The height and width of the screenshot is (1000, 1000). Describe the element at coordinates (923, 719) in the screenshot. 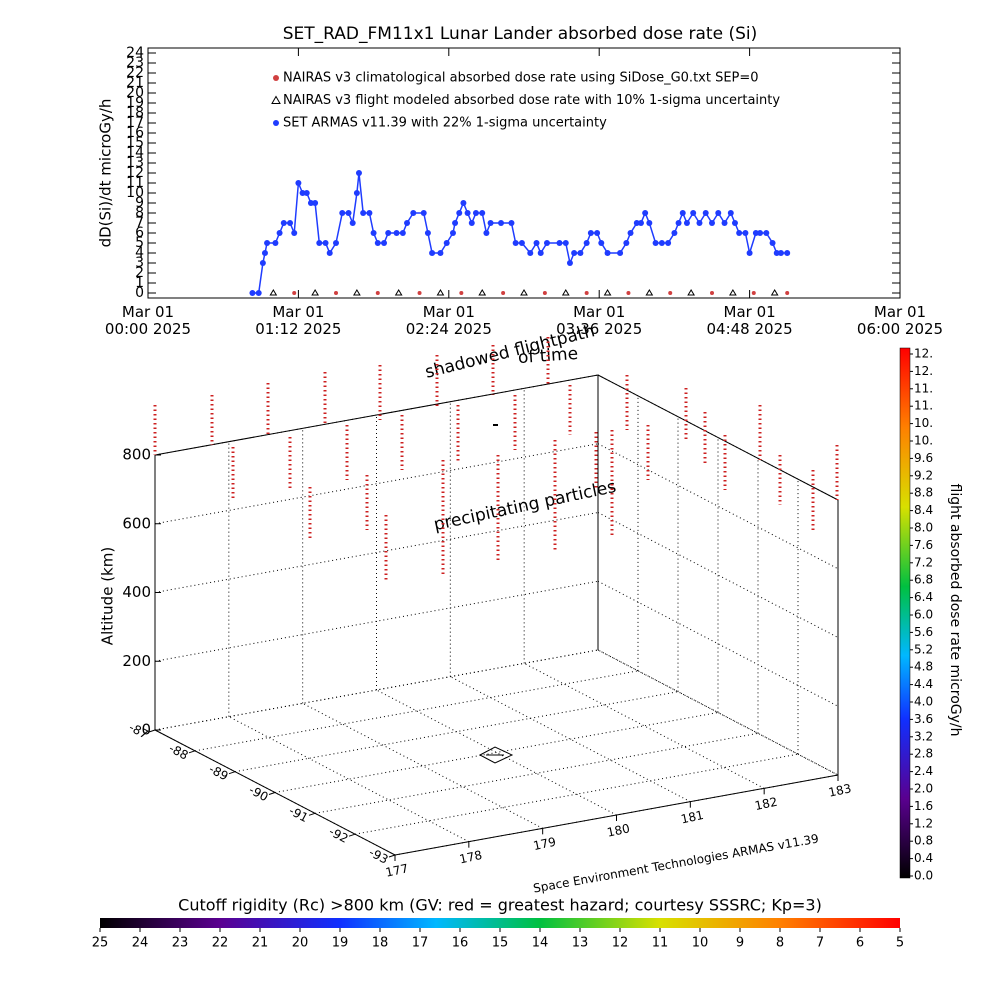

I see `colorbar-tick-label: 3.6` at that location.